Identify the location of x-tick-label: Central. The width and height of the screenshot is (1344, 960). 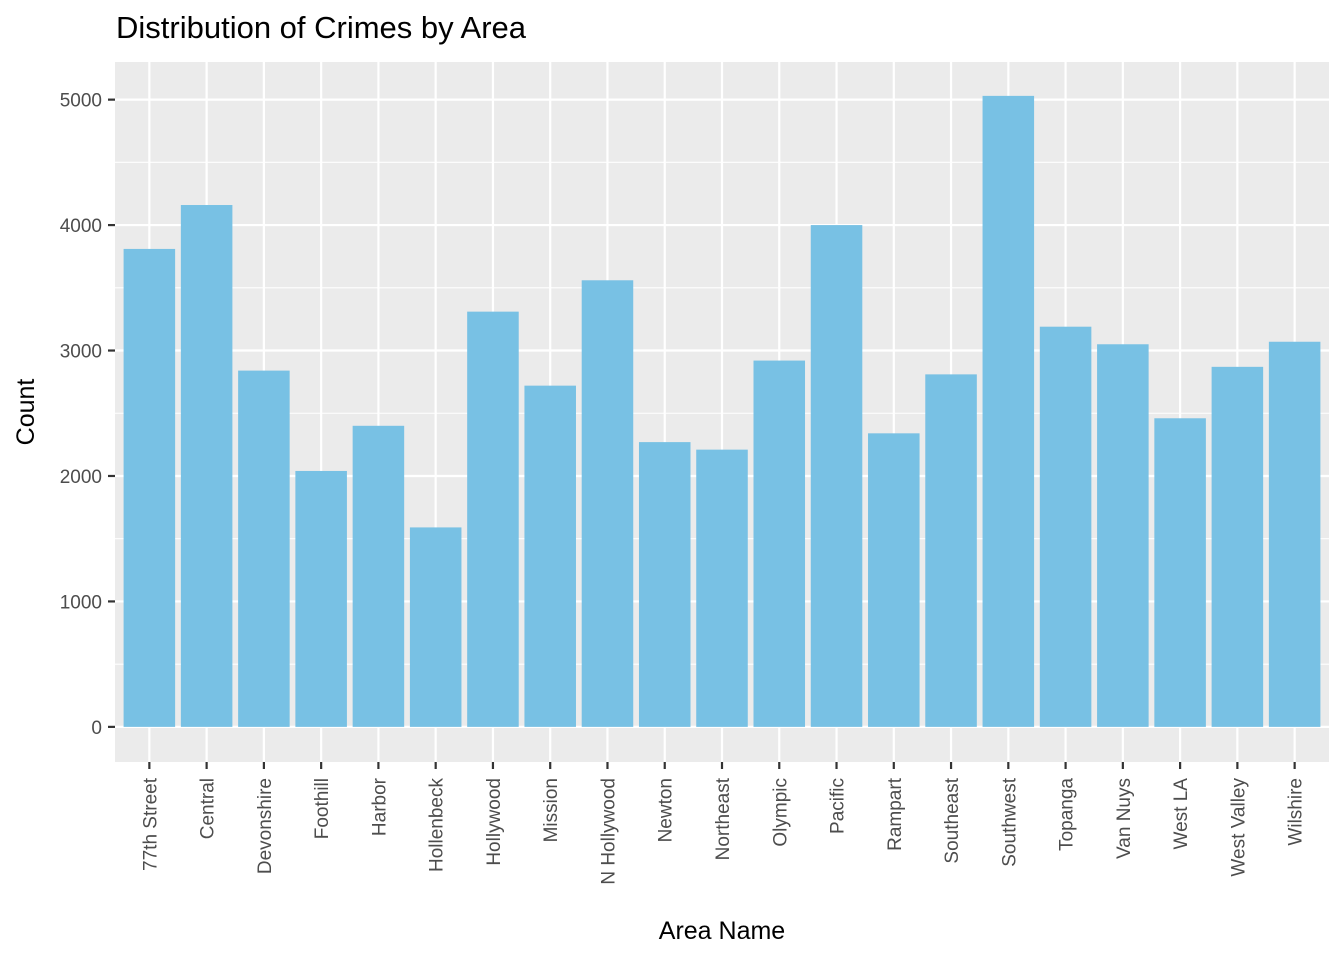
(208, 808).